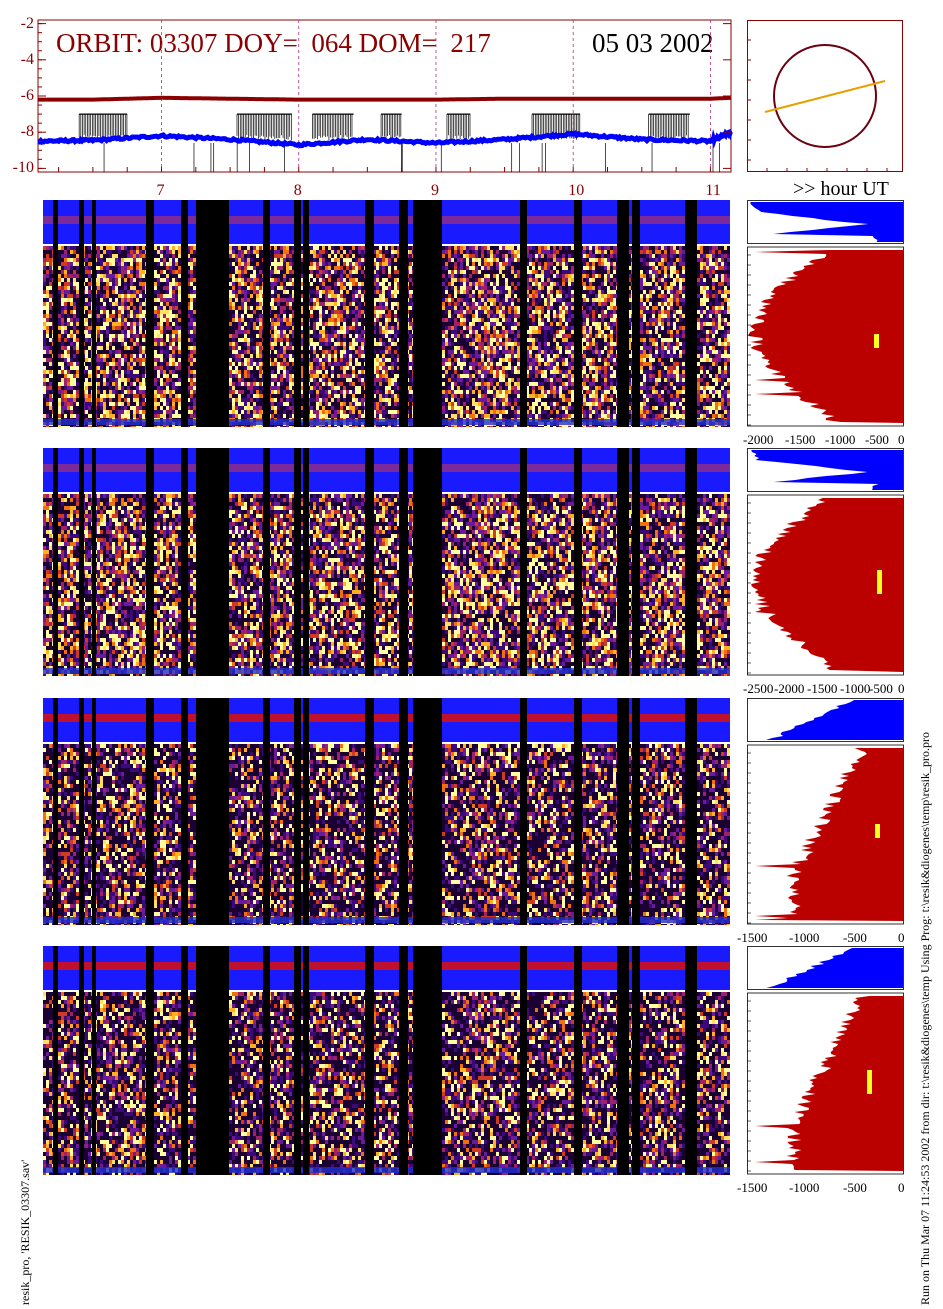 The height and width of the screenshot is (1309, 943). Describe the element at coordinates (653, 43) in the screenshot. I see `date-label: 05 03 2002` at that location.